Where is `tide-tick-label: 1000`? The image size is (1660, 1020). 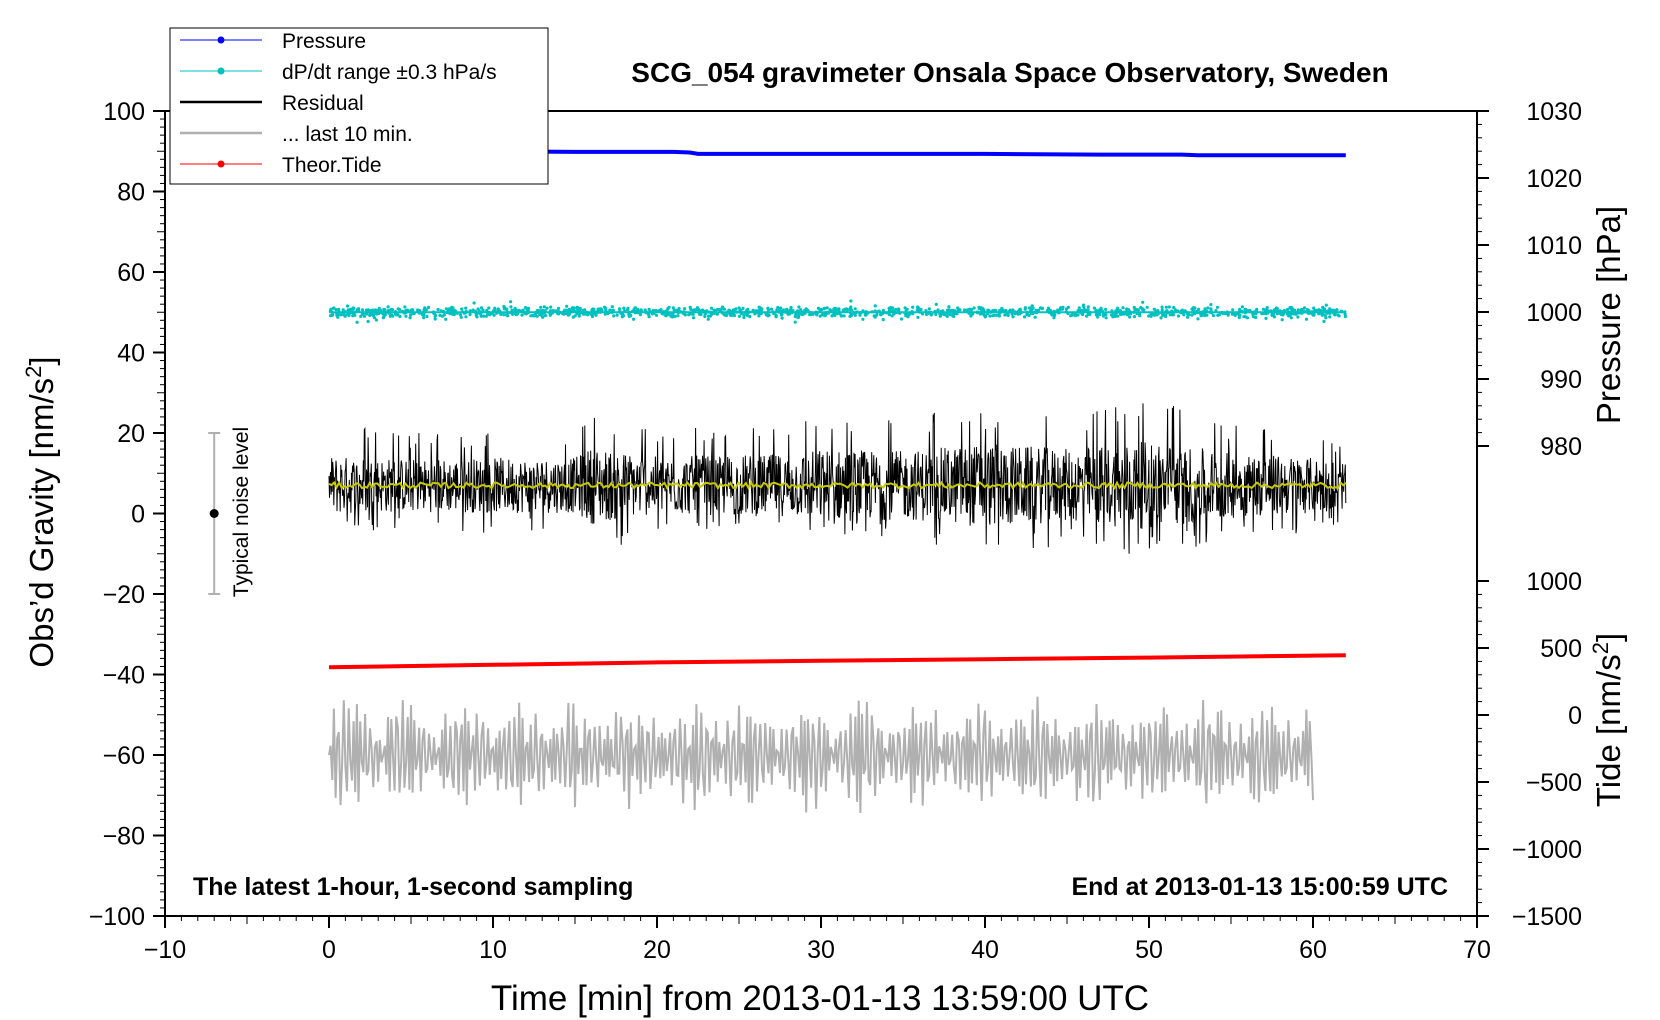
tide-tick-label: 1000 is located at coordinates (1554, 582).